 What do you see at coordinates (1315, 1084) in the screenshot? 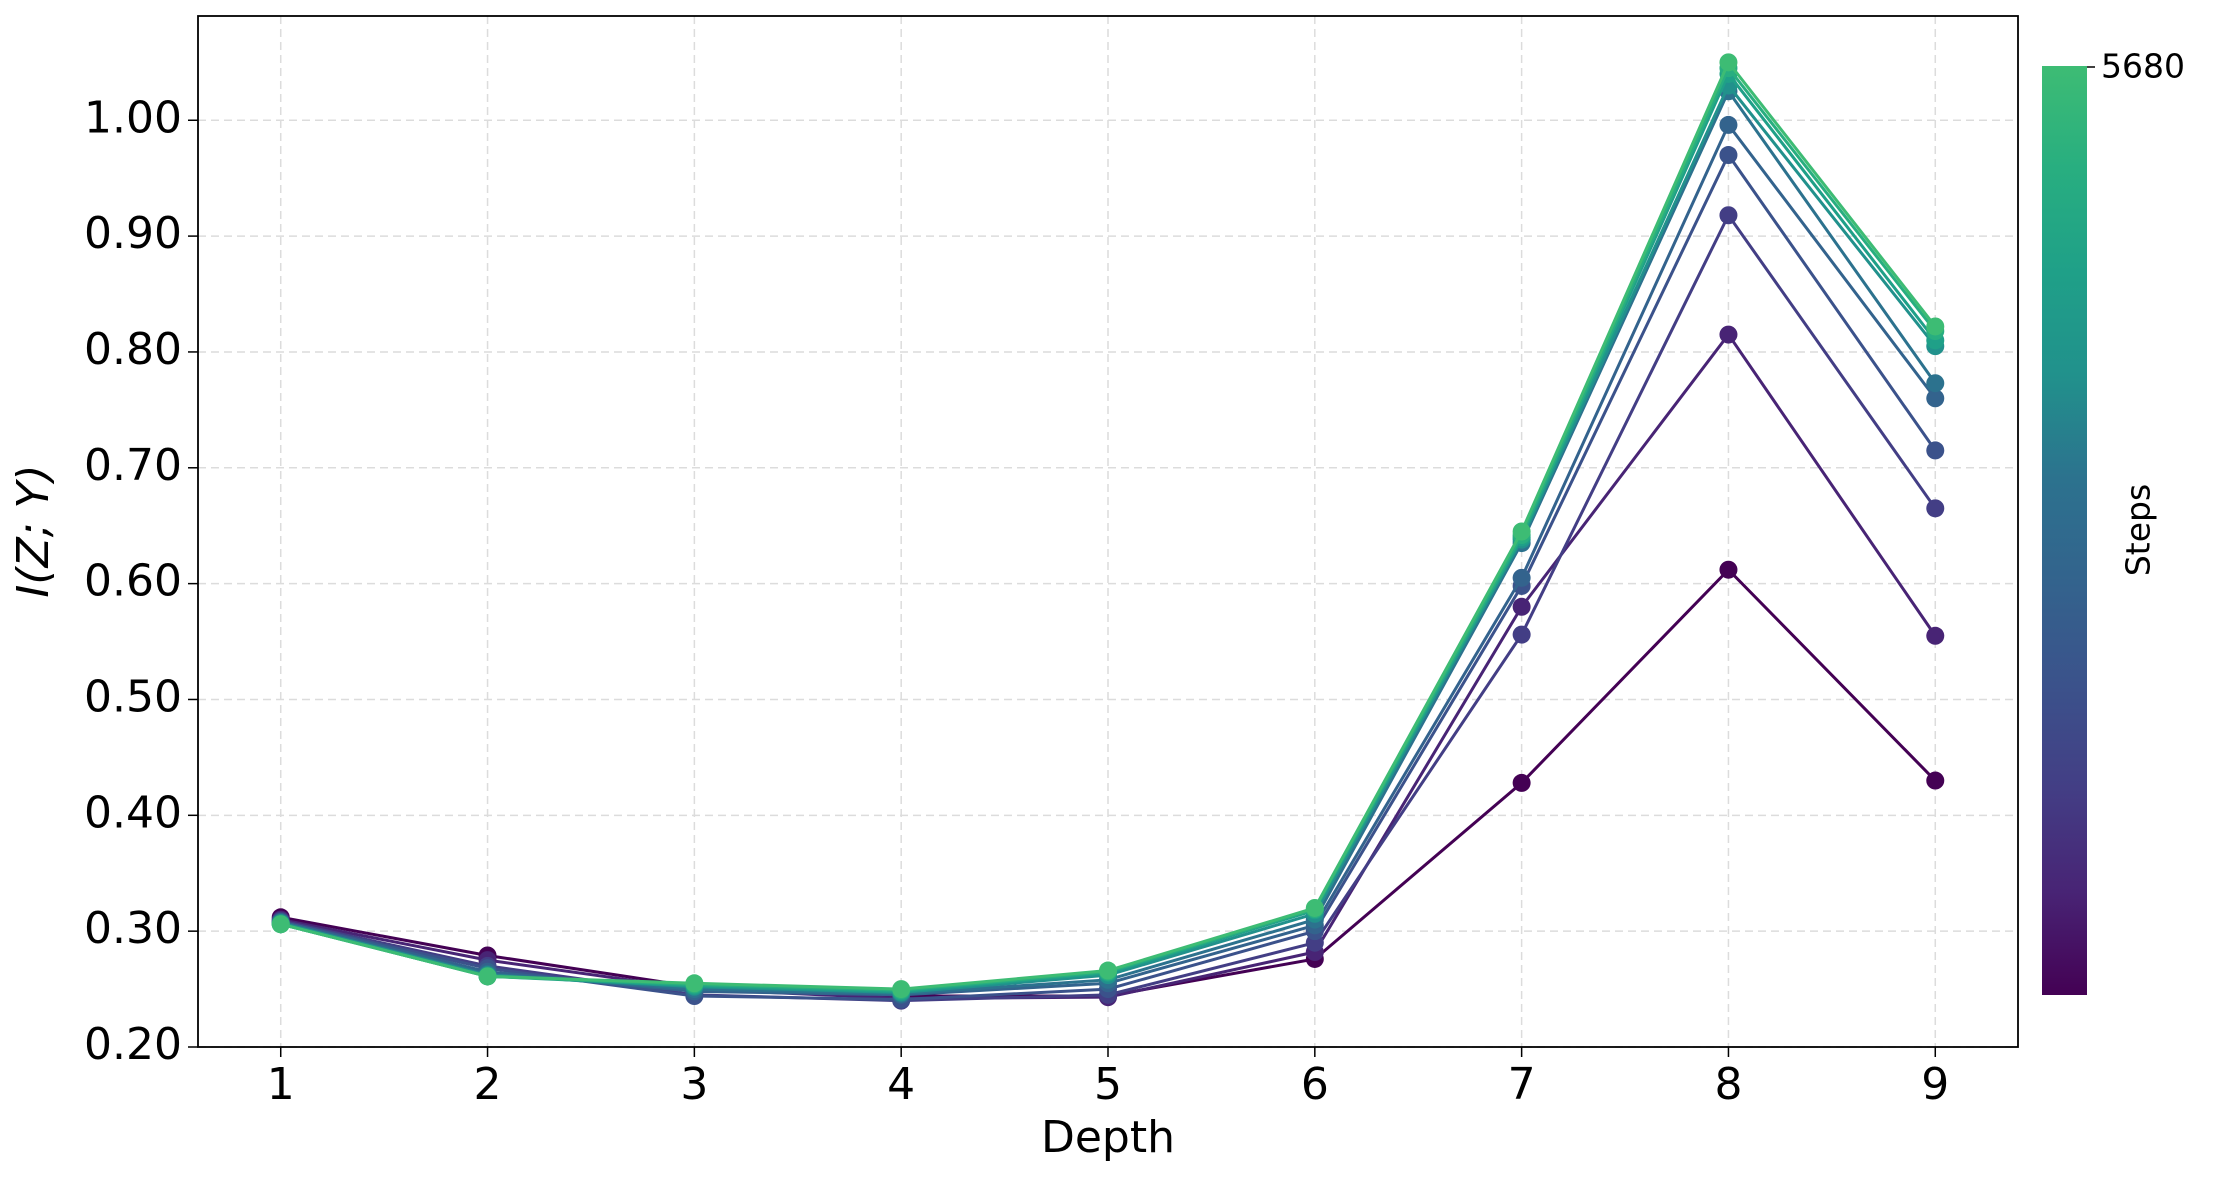
I see `x-tick-label: 6` at bounding box center [1315, 1084].